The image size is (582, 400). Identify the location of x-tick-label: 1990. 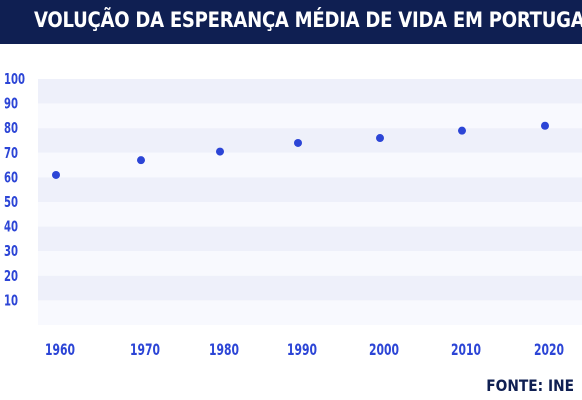
(302, 349).